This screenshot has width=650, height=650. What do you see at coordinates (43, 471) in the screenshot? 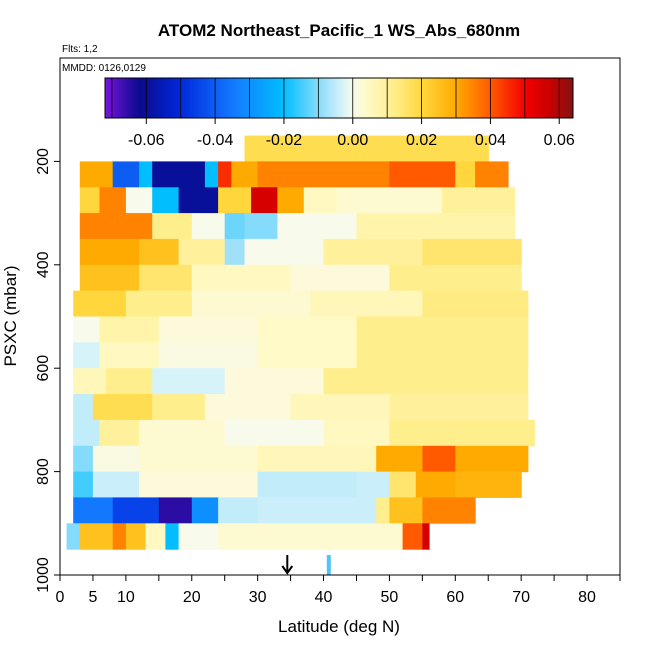
I see `y-tick-label: 800` at bounding box center [43, 471].